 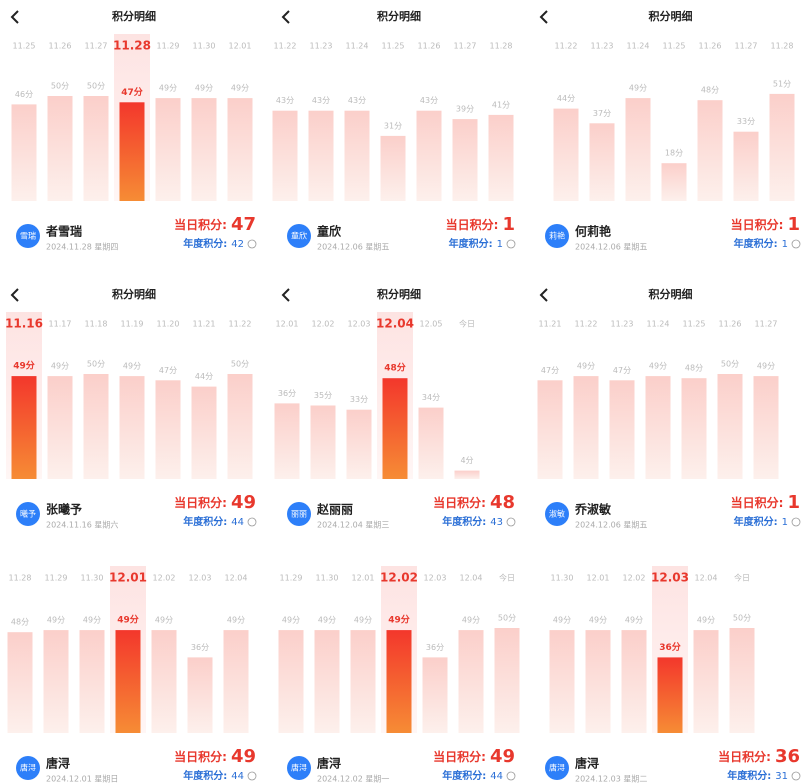 What do you see at coordinates (96, 324) in the screenshot?
I see `date-label: 11.18` at bounding box center [96, 324].